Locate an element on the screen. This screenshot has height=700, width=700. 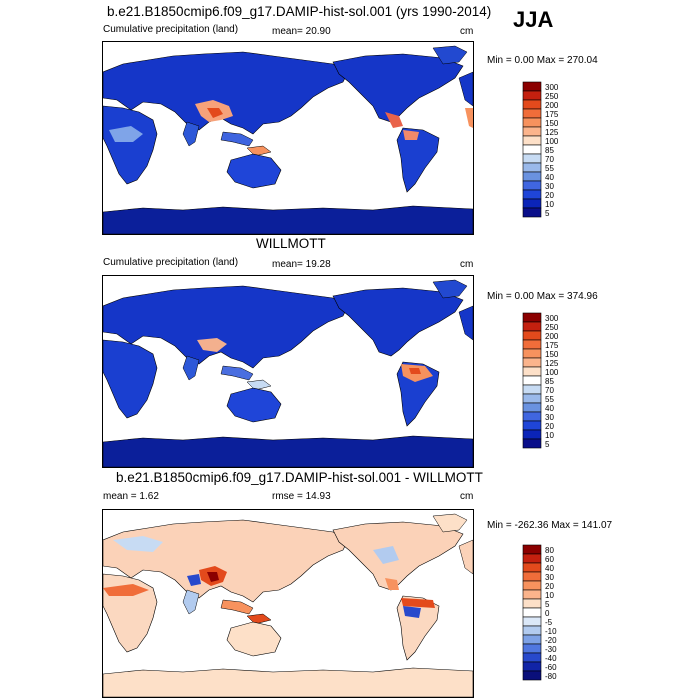
colorbar-level-label: -40 is located at coordinates (551, 658).